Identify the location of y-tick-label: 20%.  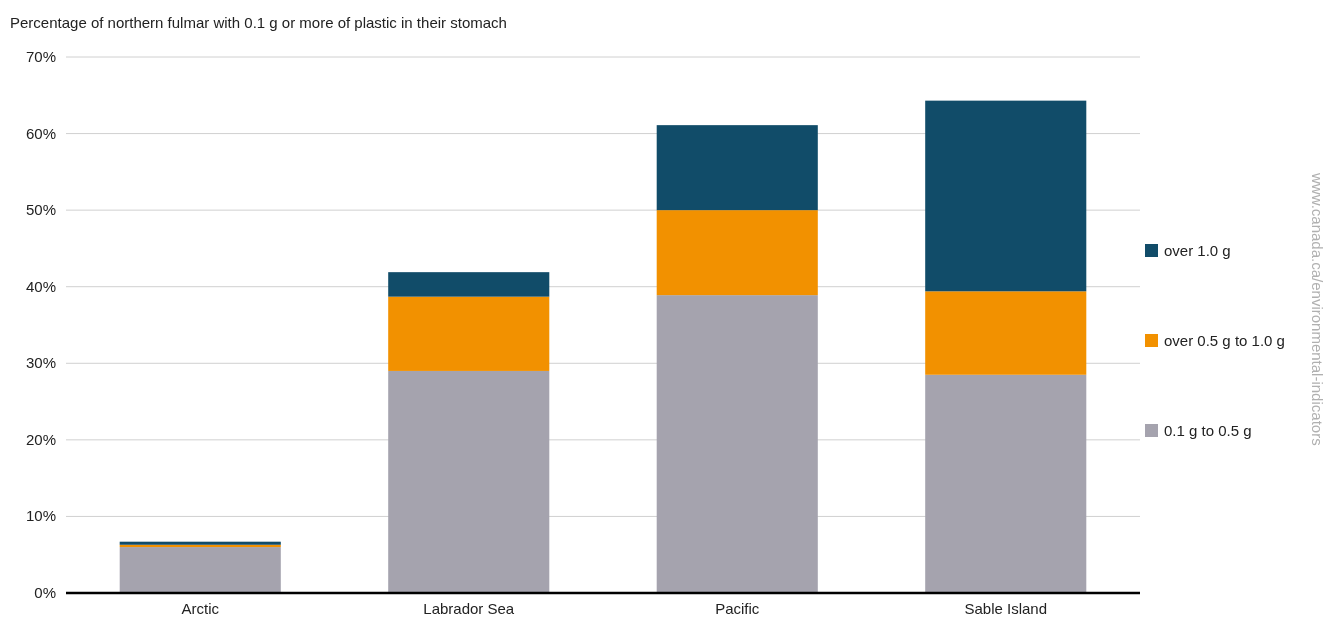
(40, 439).